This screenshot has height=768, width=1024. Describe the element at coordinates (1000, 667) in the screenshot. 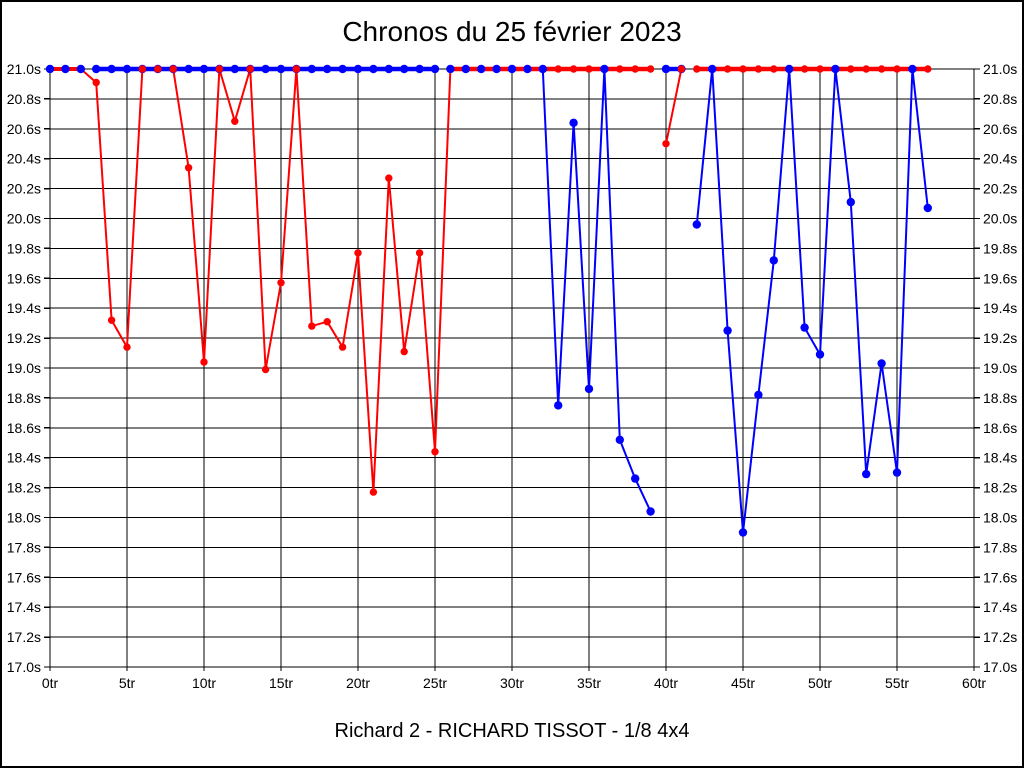

I see `y-axis-label-right: 17.0s` at that location.